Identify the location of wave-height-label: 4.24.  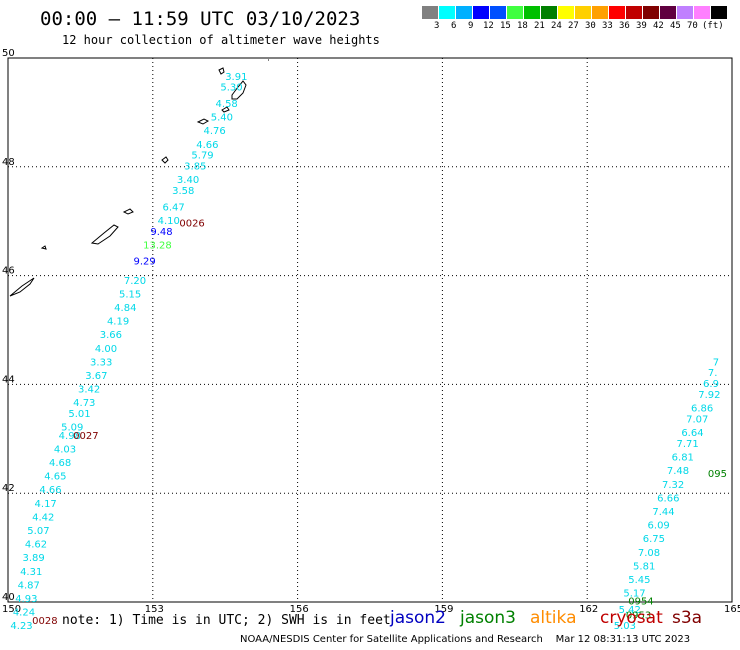
(24, 613).